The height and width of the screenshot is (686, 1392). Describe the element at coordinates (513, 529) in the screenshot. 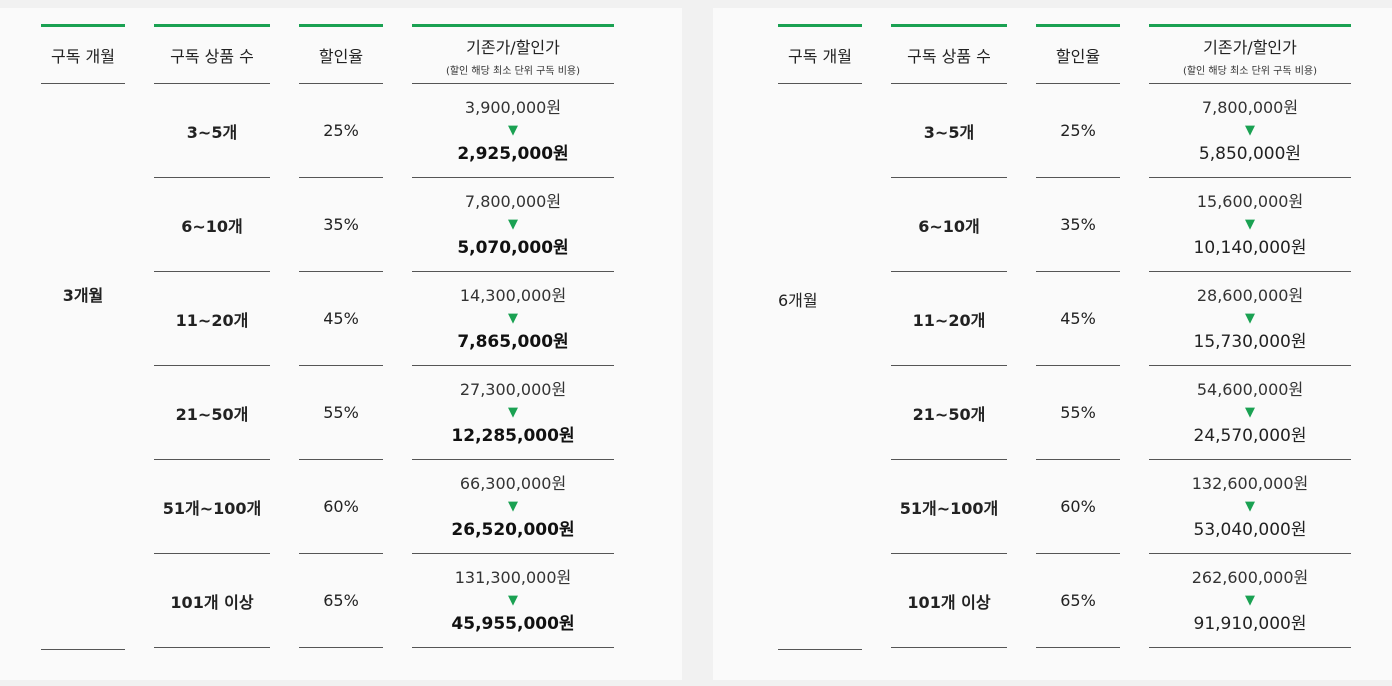

I see `discounted-price: 26,520,000원` at that location.